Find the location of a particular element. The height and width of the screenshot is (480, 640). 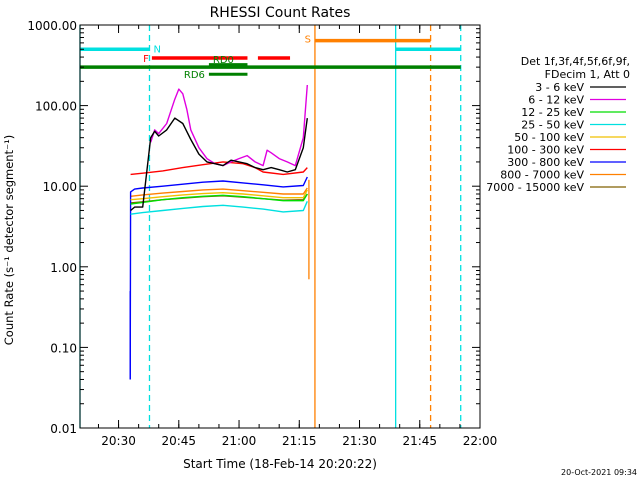

series-line-12-25-kev is located at coordinates (219, 199).